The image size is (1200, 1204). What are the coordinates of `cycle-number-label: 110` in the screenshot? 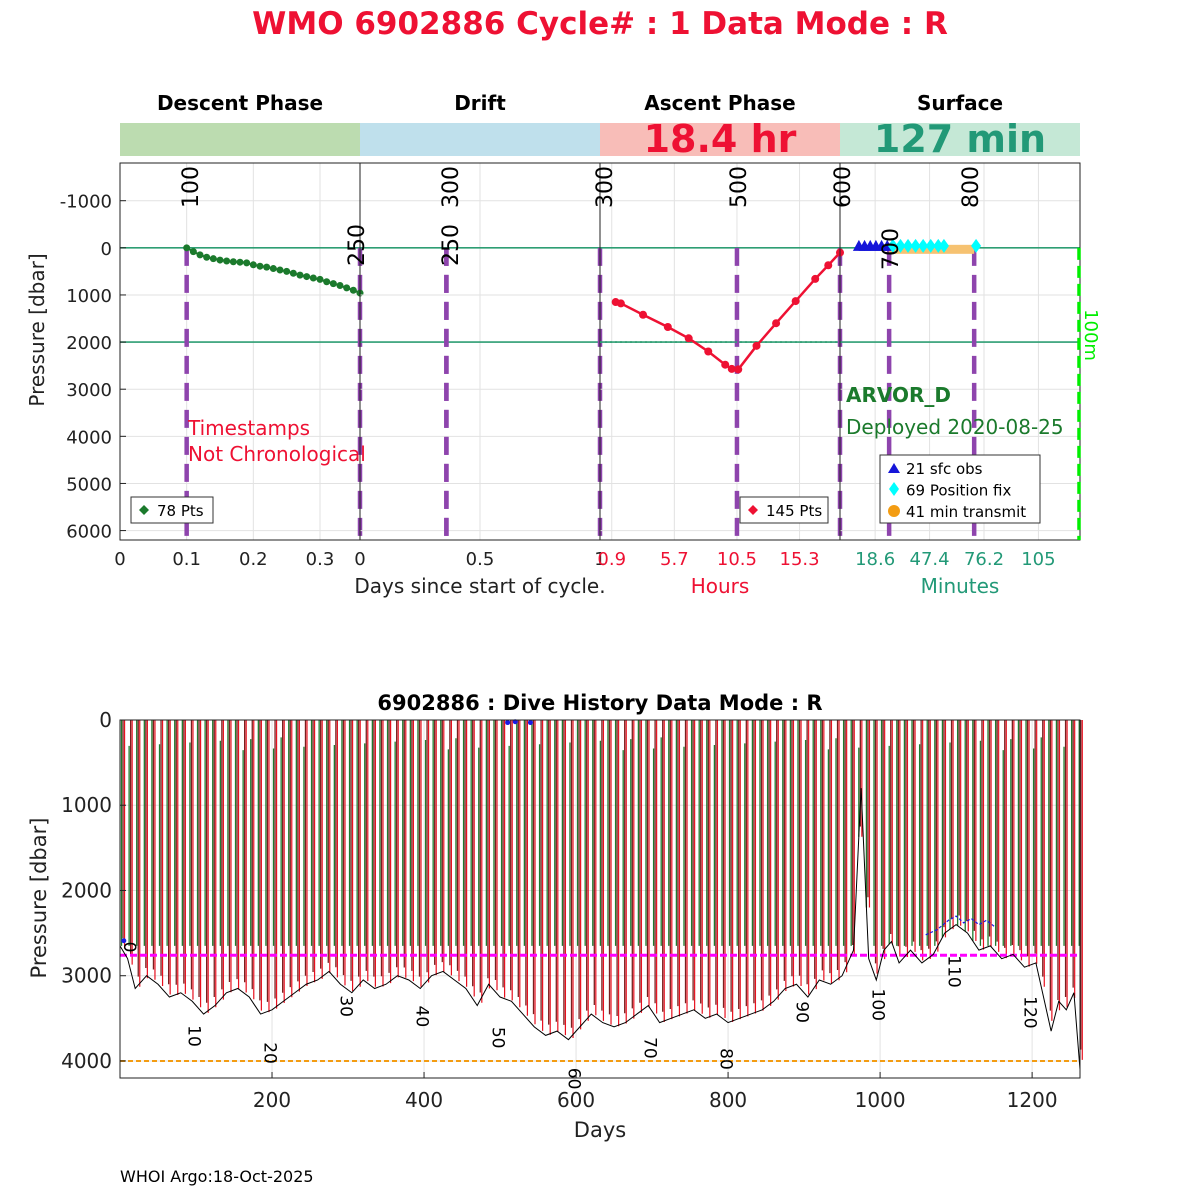 It's located at (954, 971).